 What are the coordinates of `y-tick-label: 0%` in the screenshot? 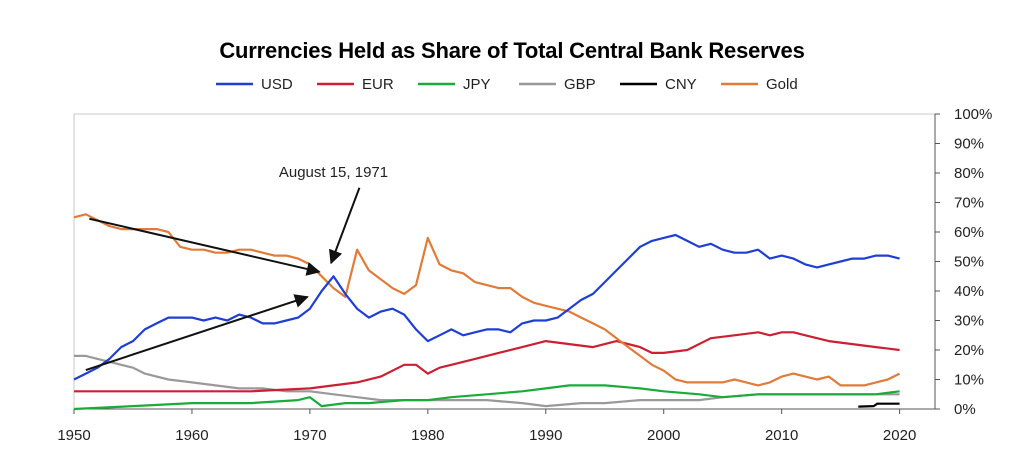 It's located at (965, 409).